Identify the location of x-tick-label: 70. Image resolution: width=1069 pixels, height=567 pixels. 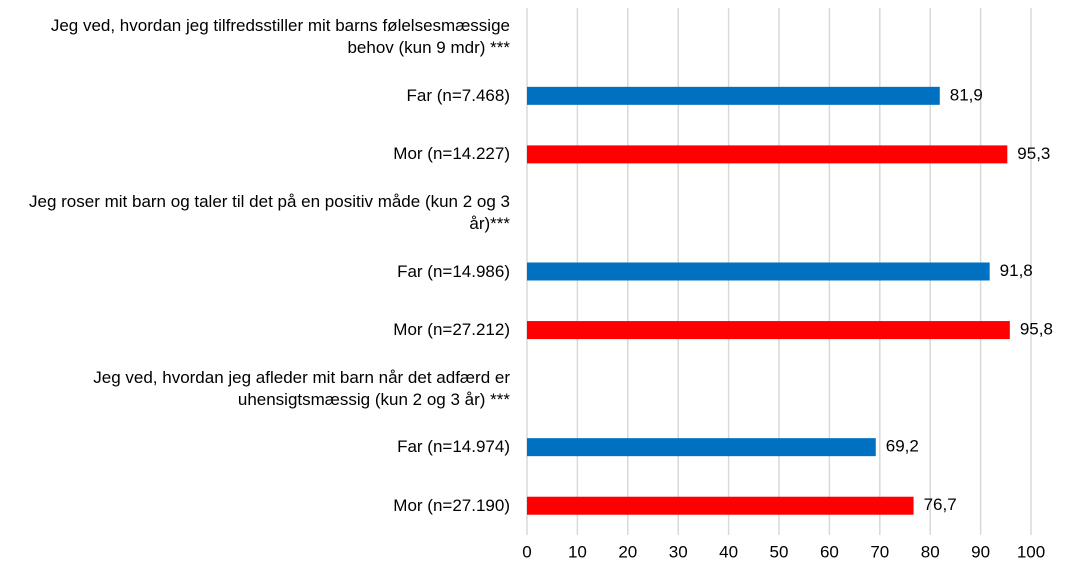
(879, 551).